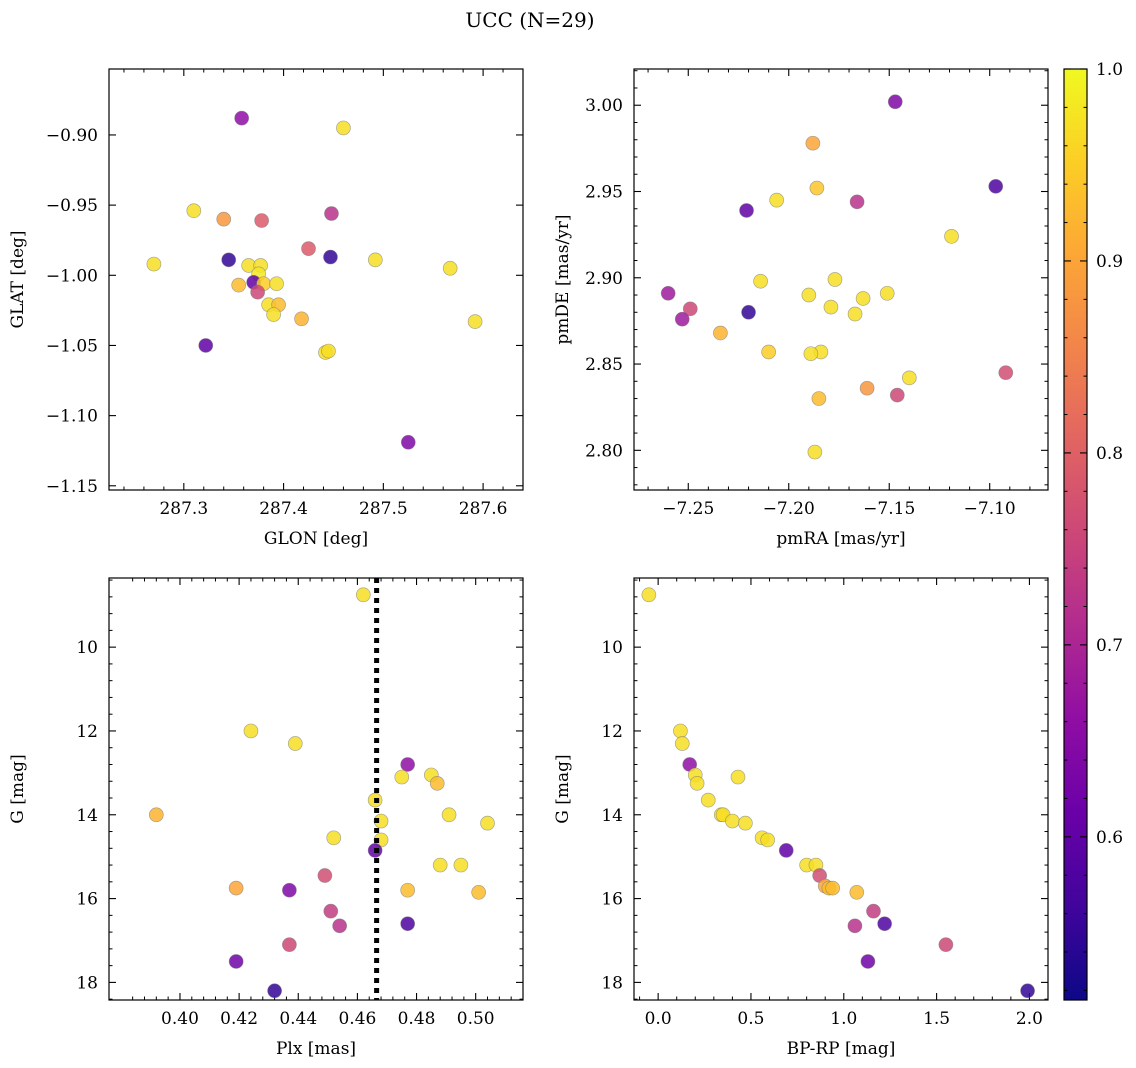 This screenshot has height=1068, width=1136. Describe the element at coordinates (604, 451) in the screenshot. I see `y-tick-label: 2.80` at that location.